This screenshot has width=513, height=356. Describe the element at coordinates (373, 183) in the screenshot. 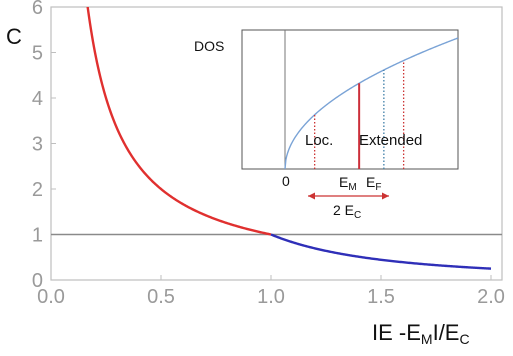

I see `label-ef: EF` at that location.